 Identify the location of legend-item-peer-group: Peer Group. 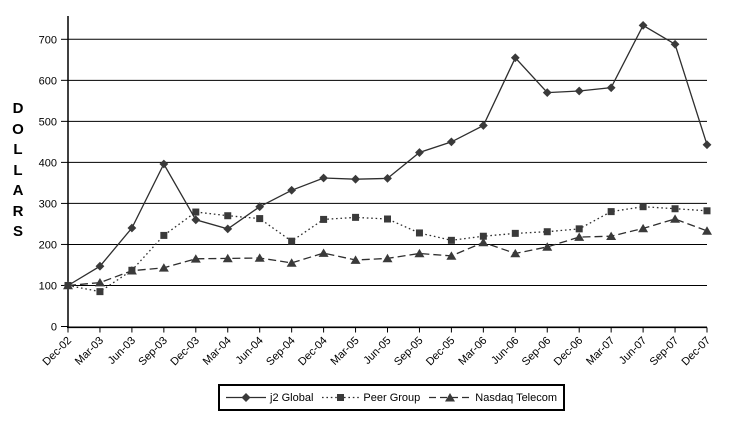
(371, 398).